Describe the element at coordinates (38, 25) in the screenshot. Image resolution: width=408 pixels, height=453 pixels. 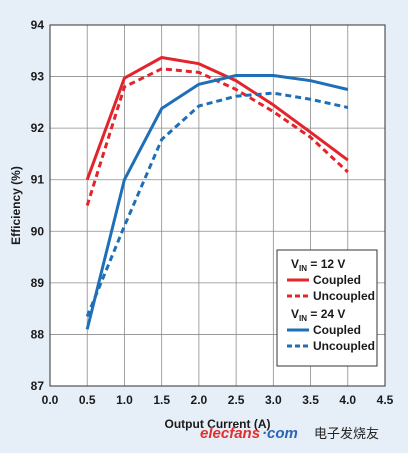
I see `y-tick-label: 94` at that location.